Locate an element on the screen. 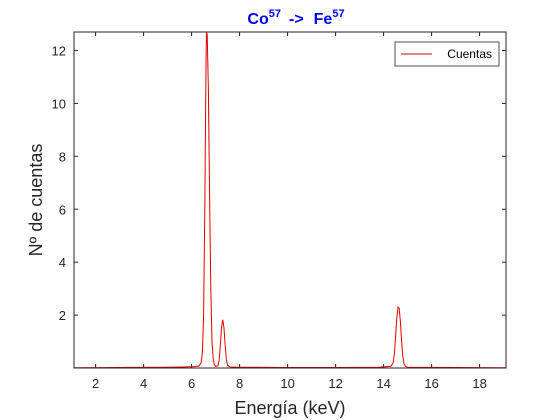 The height and width of the screenshot is (420, 560). x-tick-label: 10 is located at coordinates (287, 383).